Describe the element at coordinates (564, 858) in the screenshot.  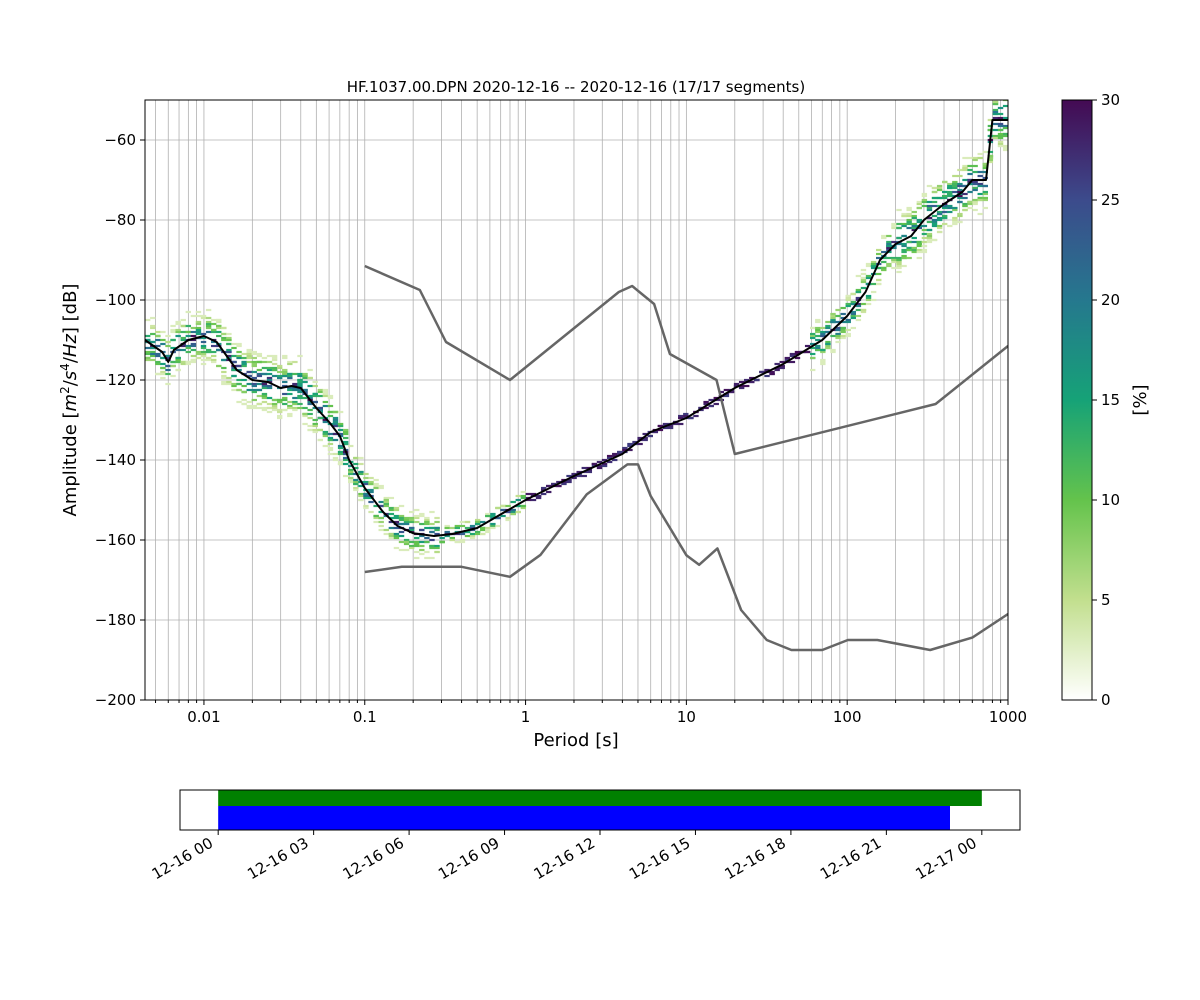
I see `timeline-tick-label: 12-16 12` at that location.